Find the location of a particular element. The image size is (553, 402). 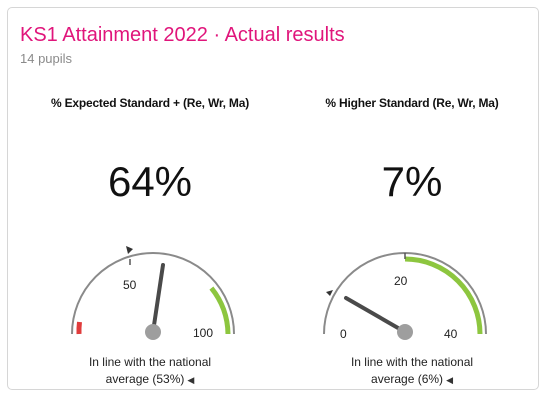

pupil-count: 14 pupils is located at coordinates (46, 58).